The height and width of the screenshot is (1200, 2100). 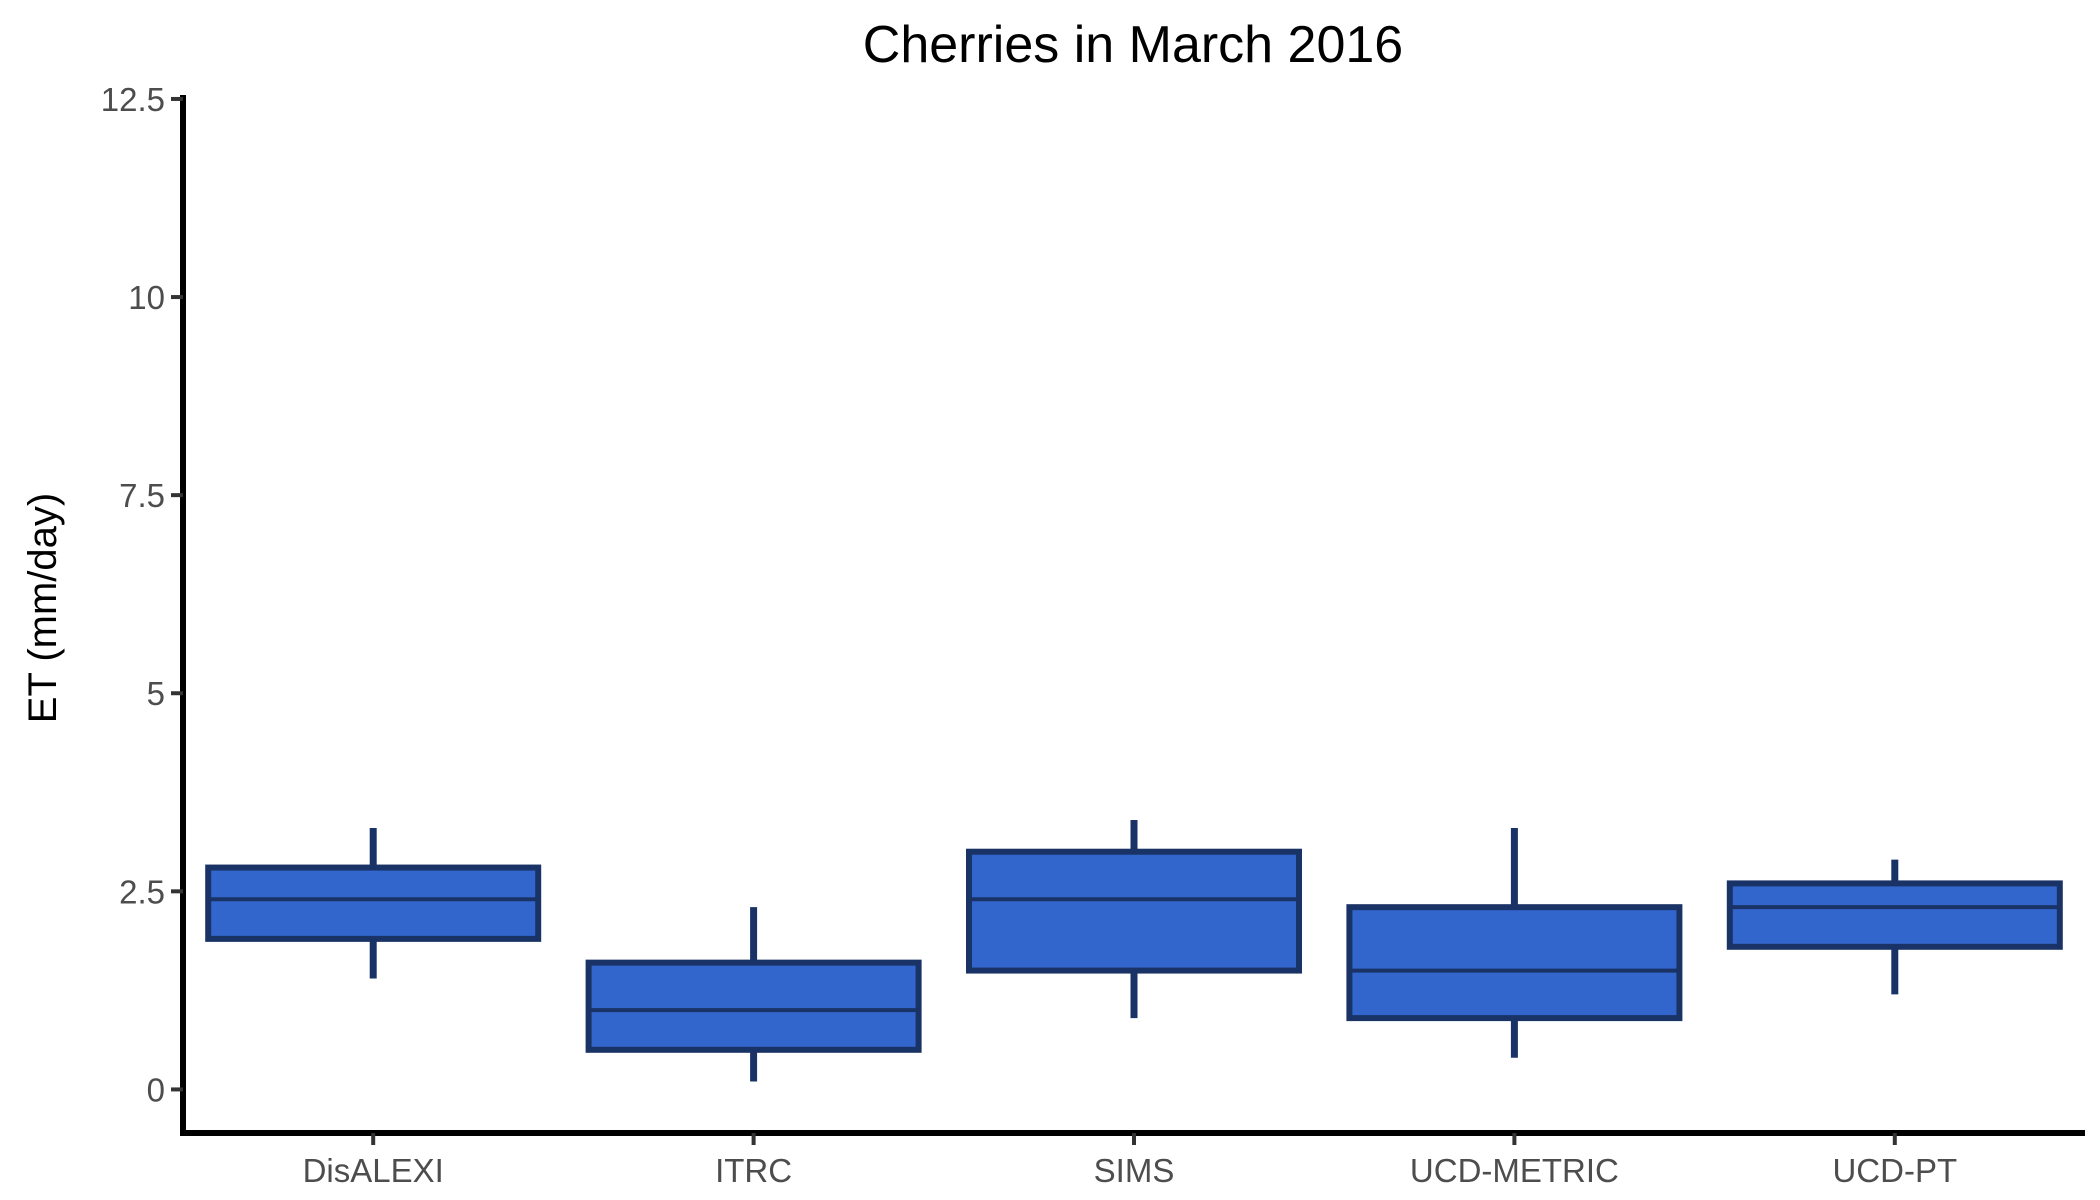 I want to click on y-tick-label: 0, so click(x=156, y=1089).